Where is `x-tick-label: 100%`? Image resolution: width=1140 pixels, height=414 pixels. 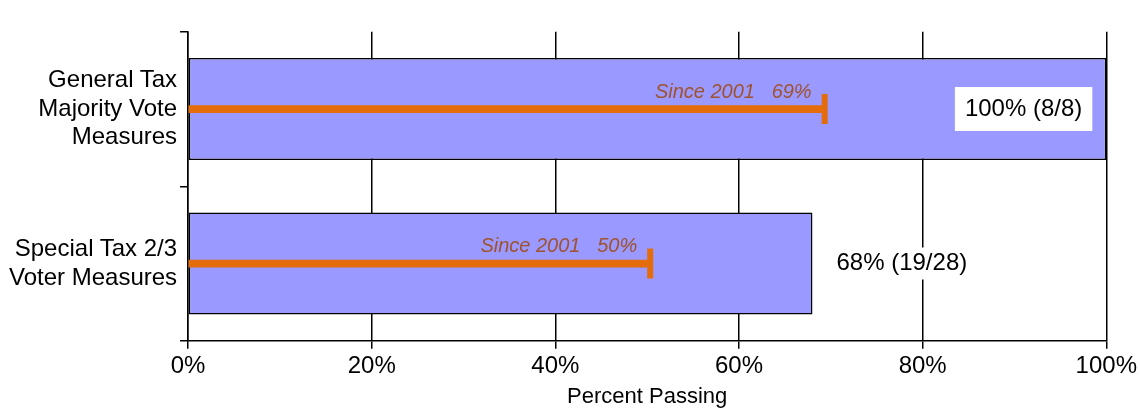 x-tick-label: 100% is located at coordinates (1106, 364).